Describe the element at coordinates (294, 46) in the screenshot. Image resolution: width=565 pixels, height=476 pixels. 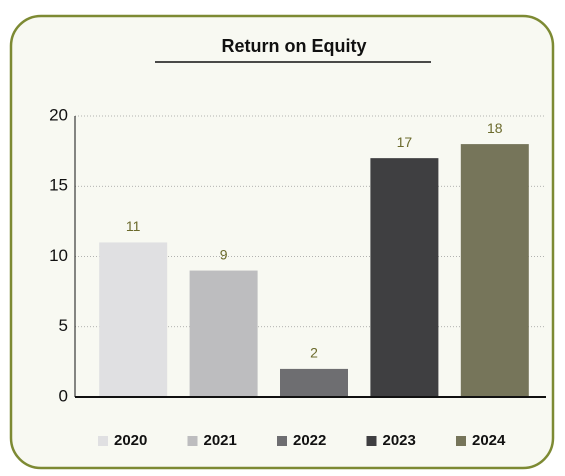
I see `chart-title: Return on Equity` at that location.